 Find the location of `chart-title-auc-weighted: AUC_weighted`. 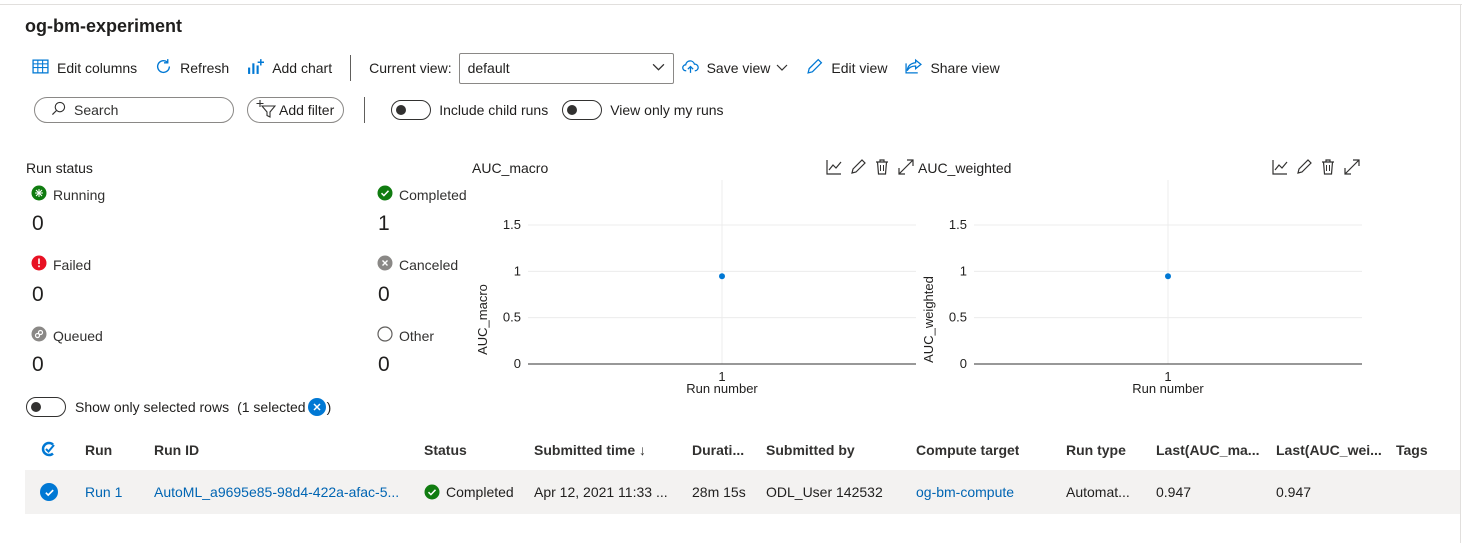

chart-title-auc-weighted: AUC_weighted is located at coordinates (965, 168).